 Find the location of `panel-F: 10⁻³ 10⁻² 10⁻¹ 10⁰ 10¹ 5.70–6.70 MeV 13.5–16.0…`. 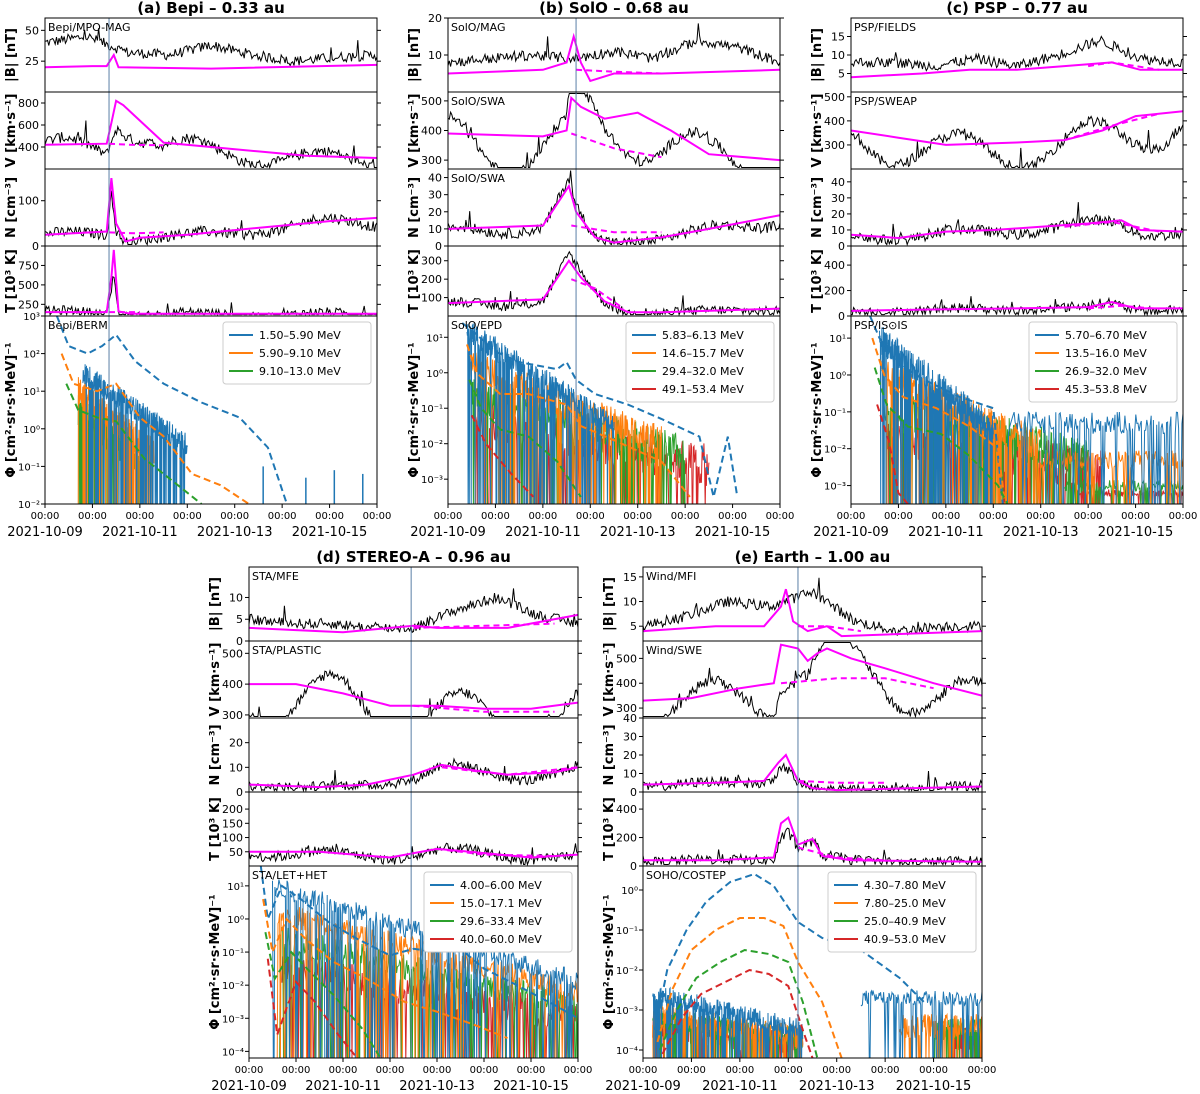

panel-F: 10⁻³ 10⁻² 10⁻¹ 10⁰ 10¹ 5.70–6.70 MeV 13.5–16.0… is located at coordinates (997, 410).